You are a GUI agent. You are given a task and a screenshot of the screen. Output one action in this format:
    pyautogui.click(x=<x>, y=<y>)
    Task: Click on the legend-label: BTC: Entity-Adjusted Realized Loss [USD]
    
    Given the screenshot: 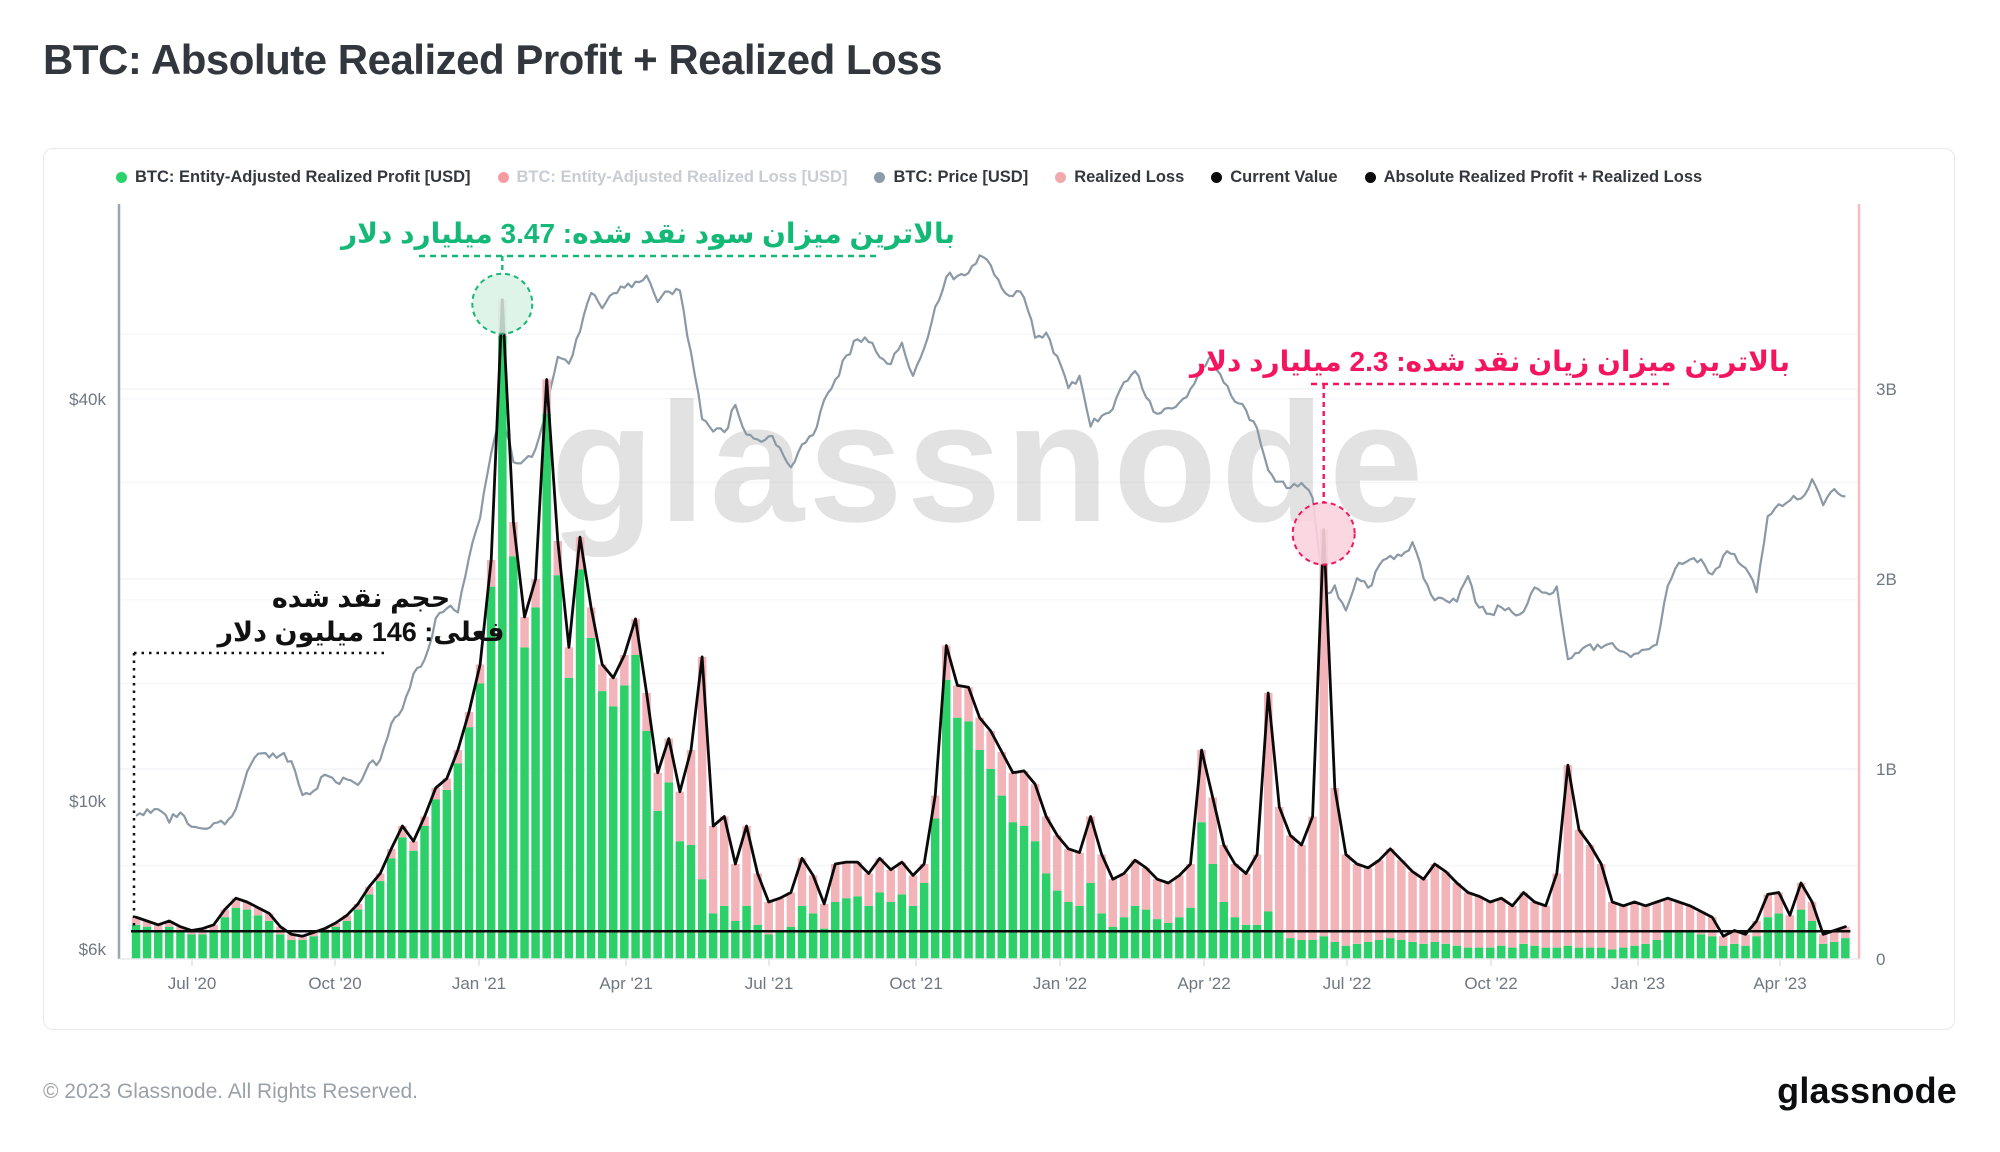 What is the action you would take?
    pyautogui.click(x=682, y=177)
    